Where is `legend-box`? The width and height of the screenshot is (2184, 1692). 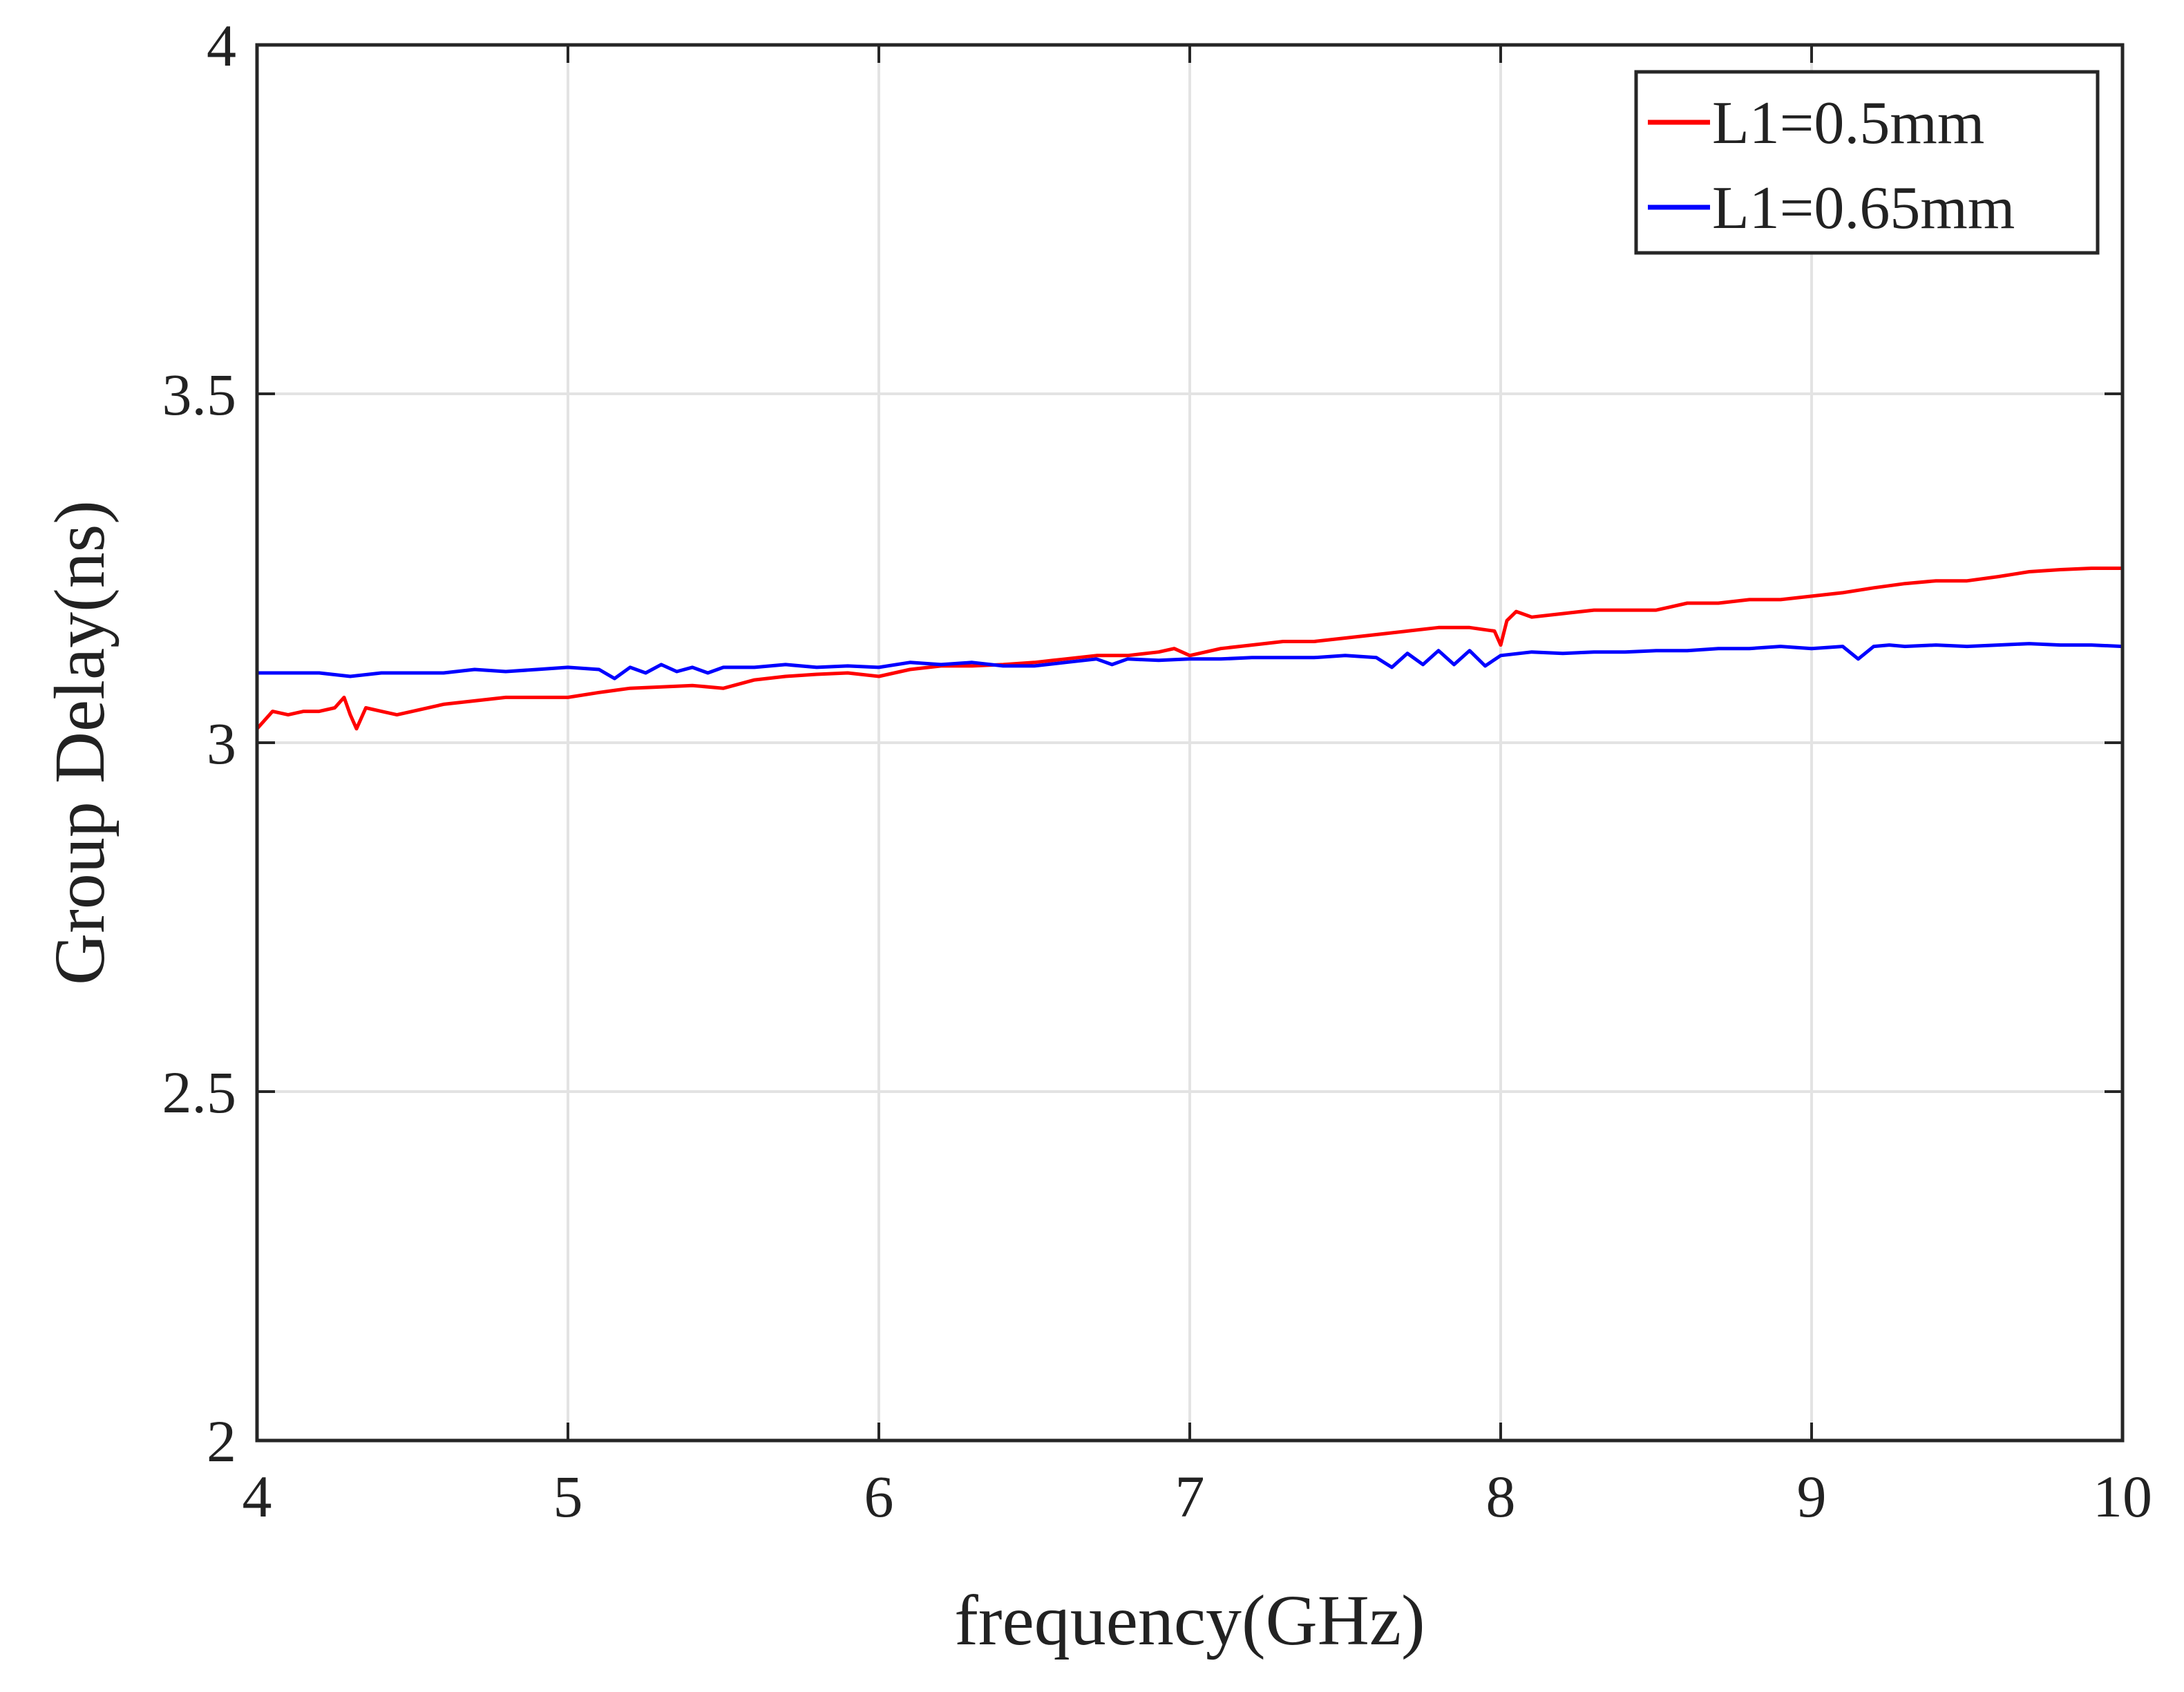 legend-box is located at coordinates (1867, 163).